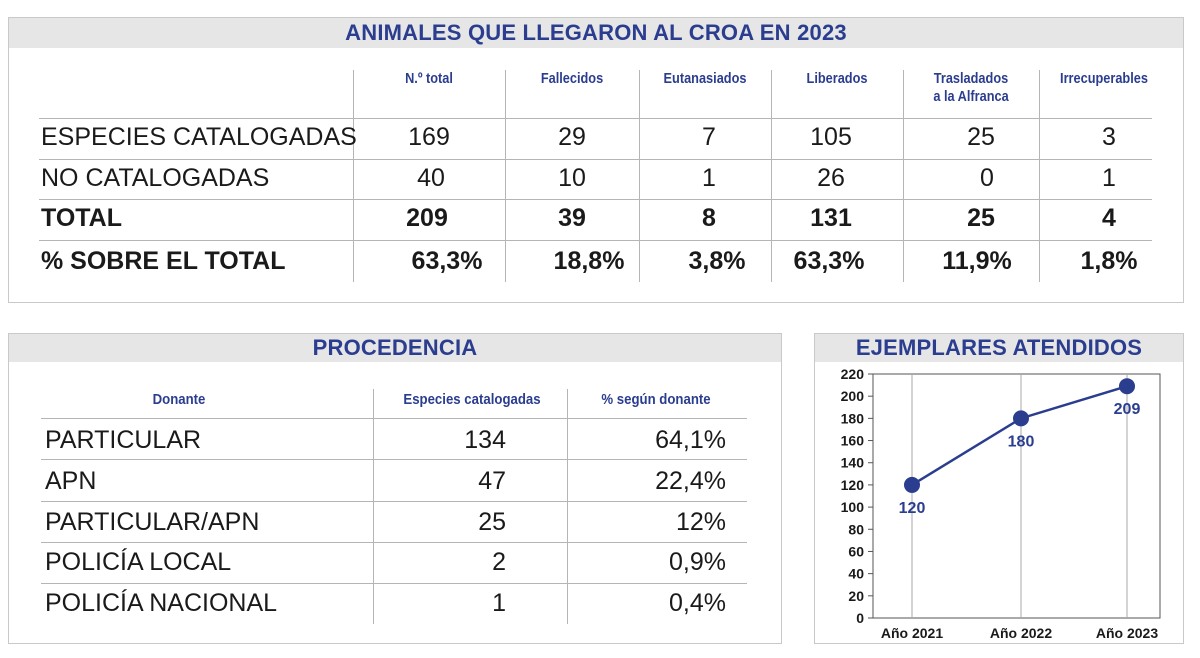 The image size is (1200, 658). I want to click on column-header-donante: Donante, so click(179, 399).